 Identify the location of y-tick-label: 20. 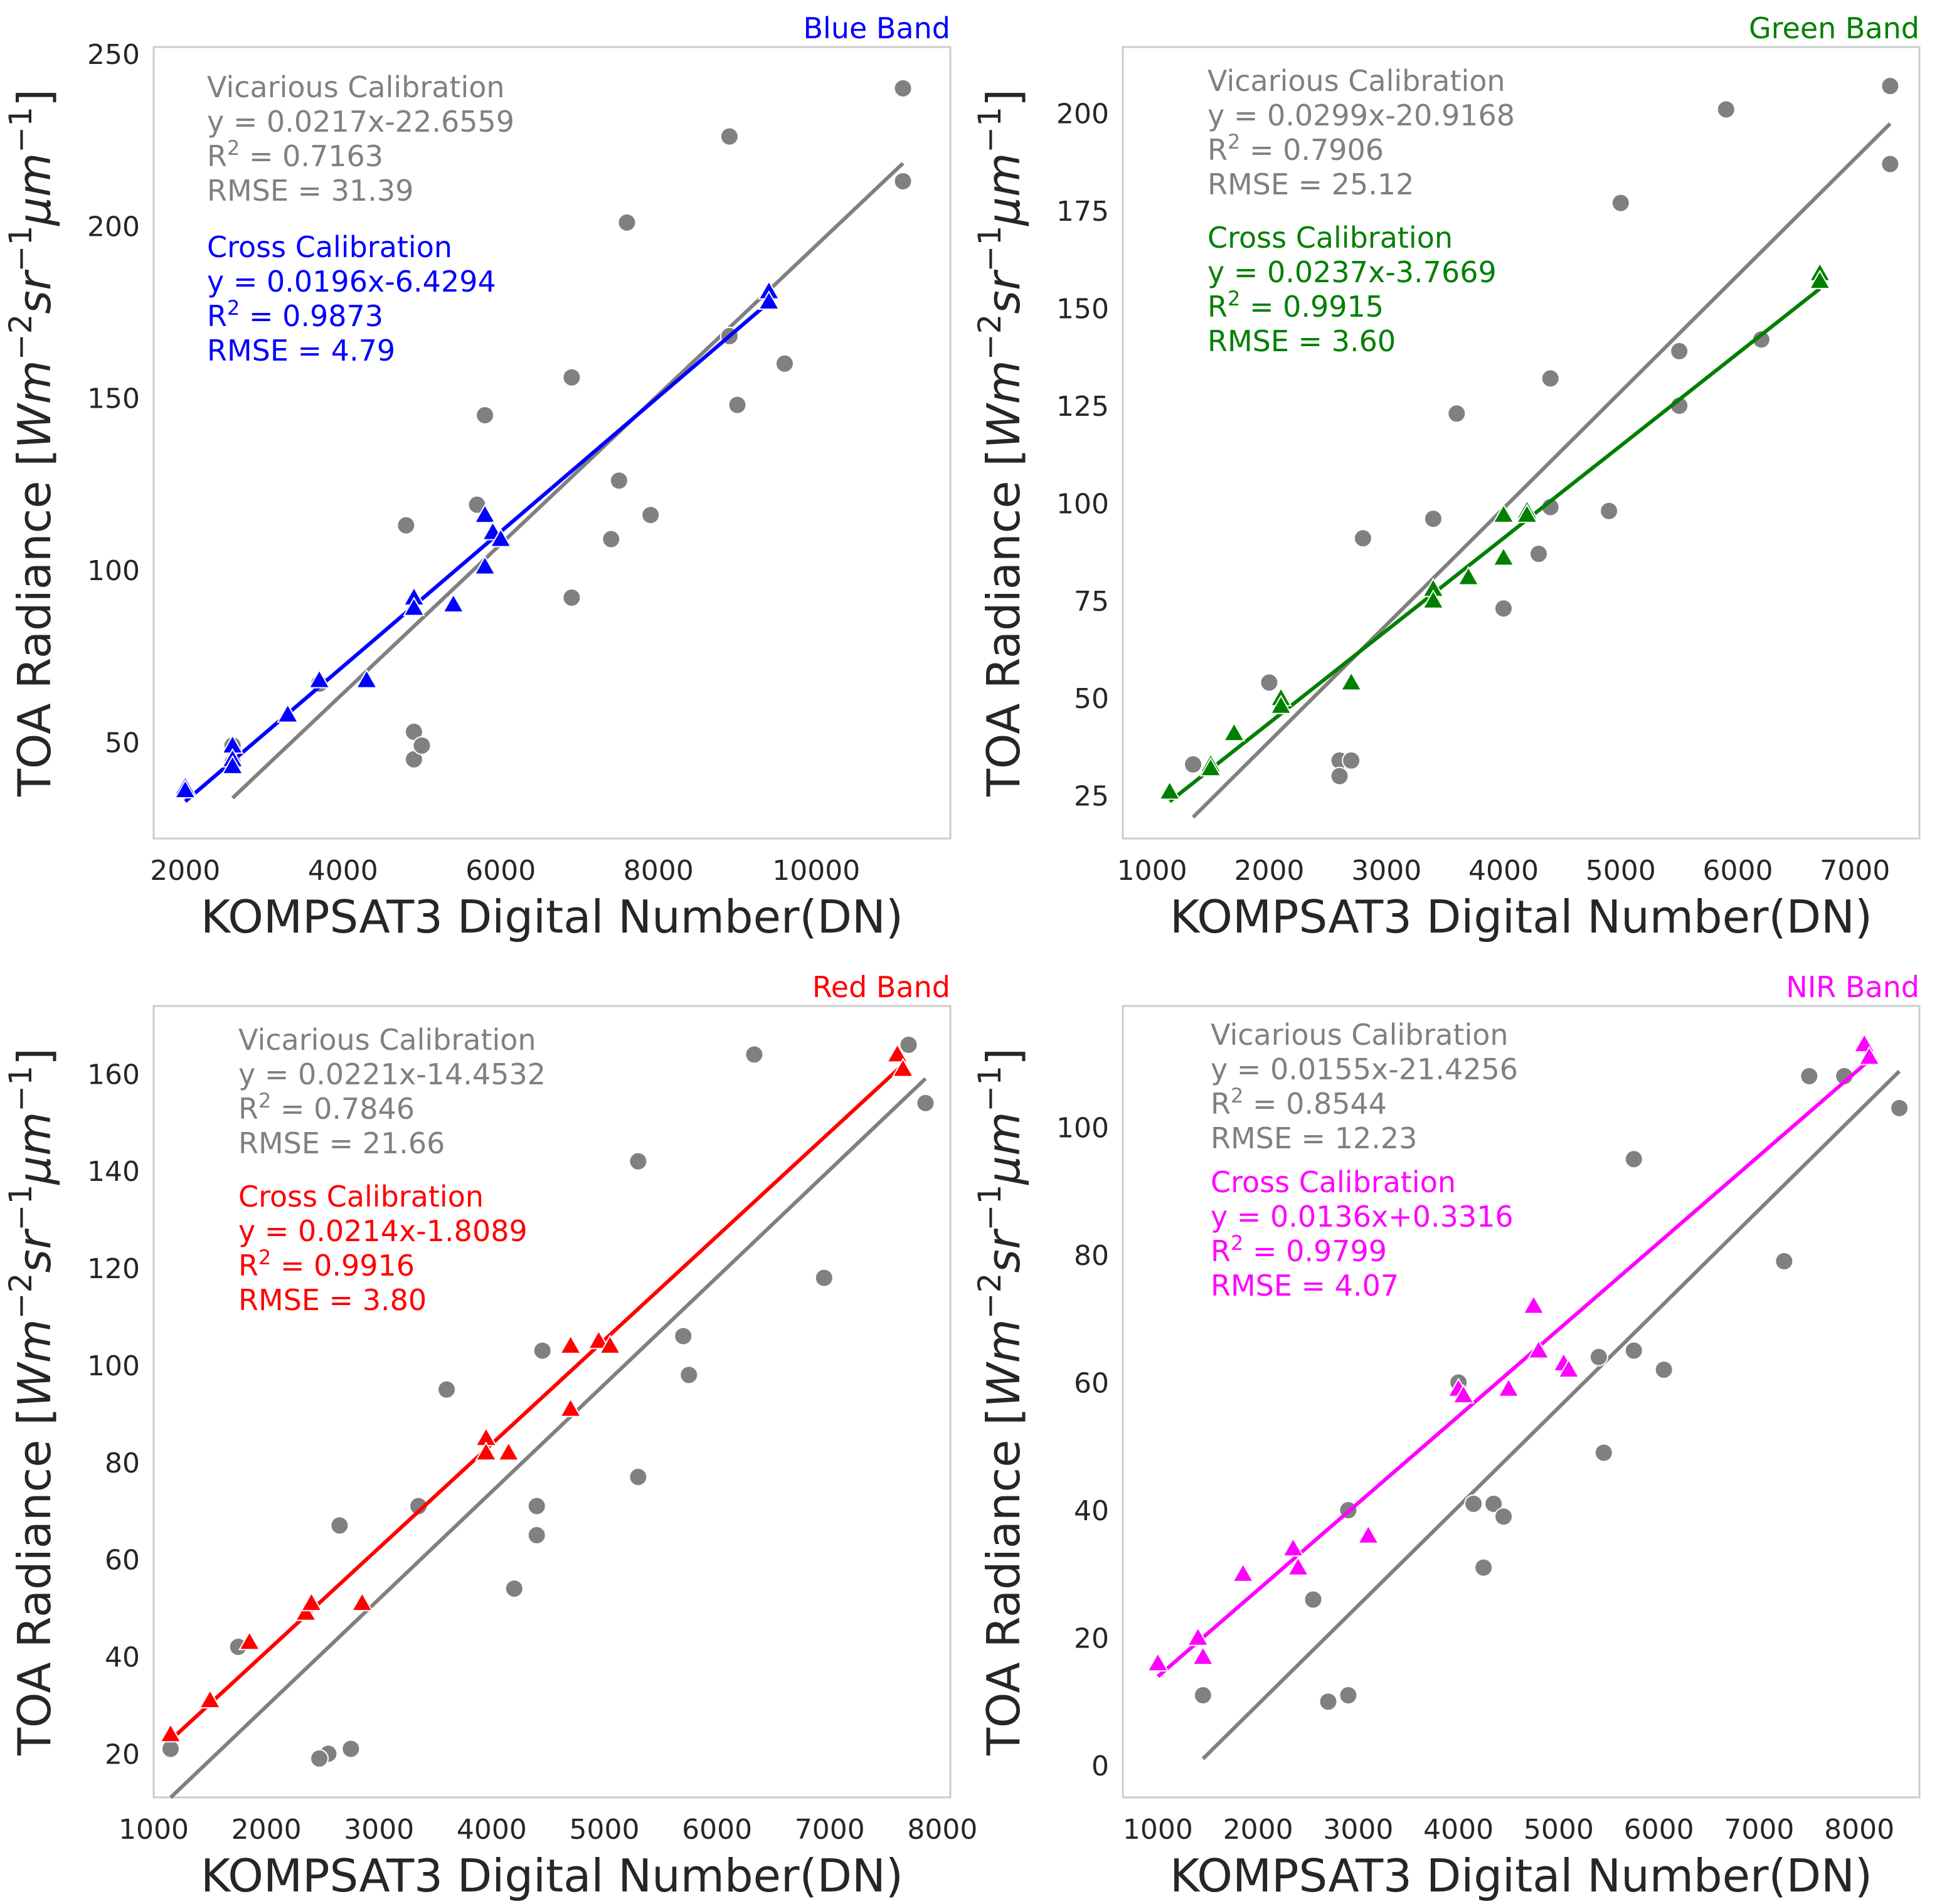
(1091, 1639).